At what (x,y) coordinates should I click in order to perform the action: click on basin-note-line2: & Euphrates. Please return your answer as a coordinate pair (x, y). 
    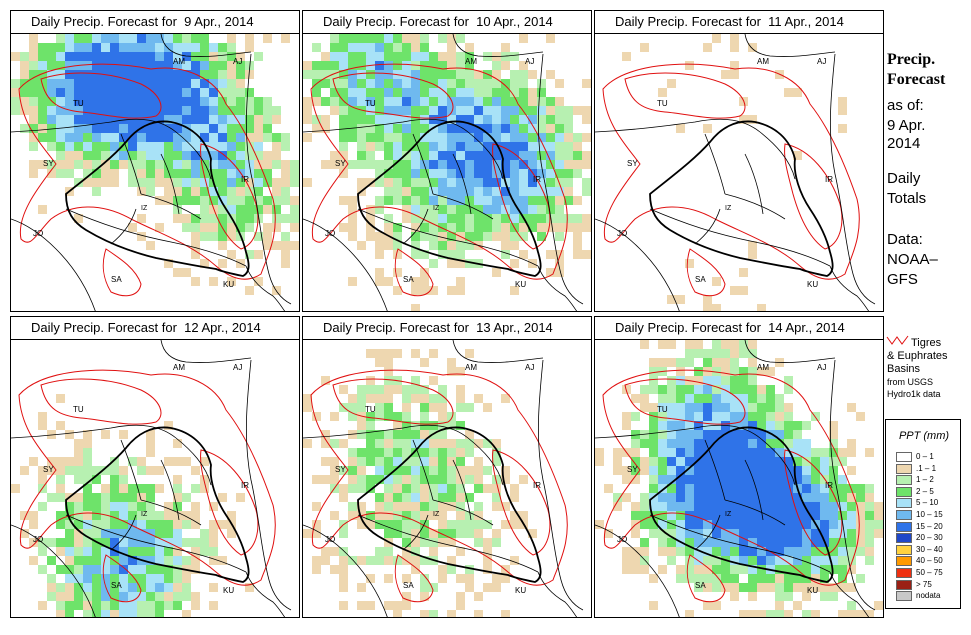
    Looking at the image, I should click on (917, 356).